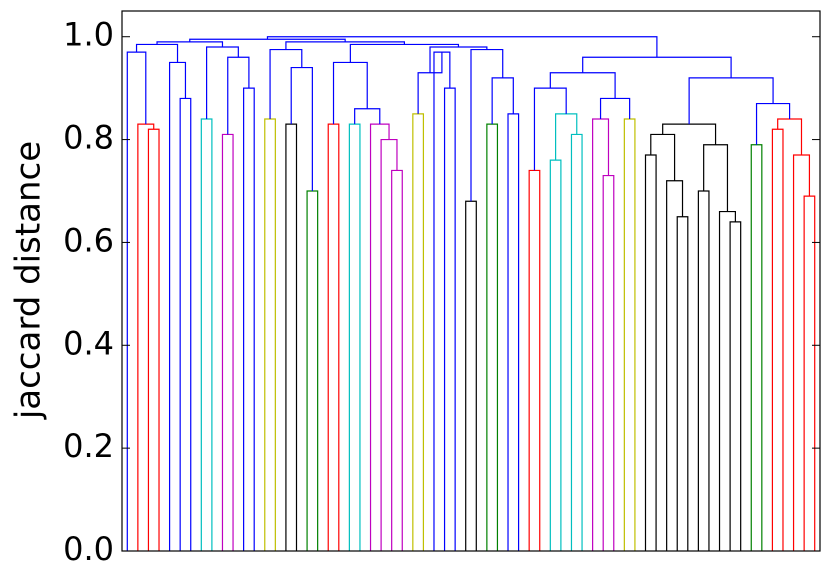  Describe the element at coordinates (88, 343) in the screenshot. I see `y-tick-label: 0.4` at that location.